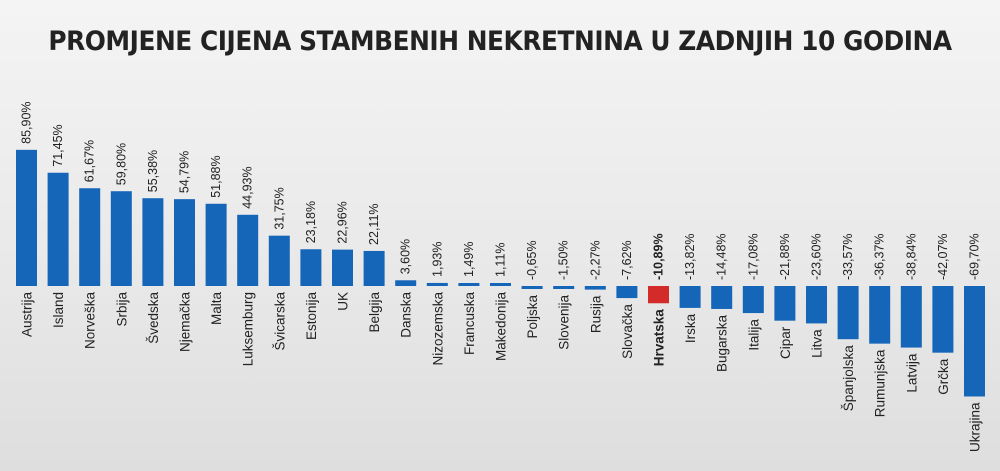 The width and height of the screenshot is (1000, 471). I want to click on bar-bugarska, so click(722, 297).